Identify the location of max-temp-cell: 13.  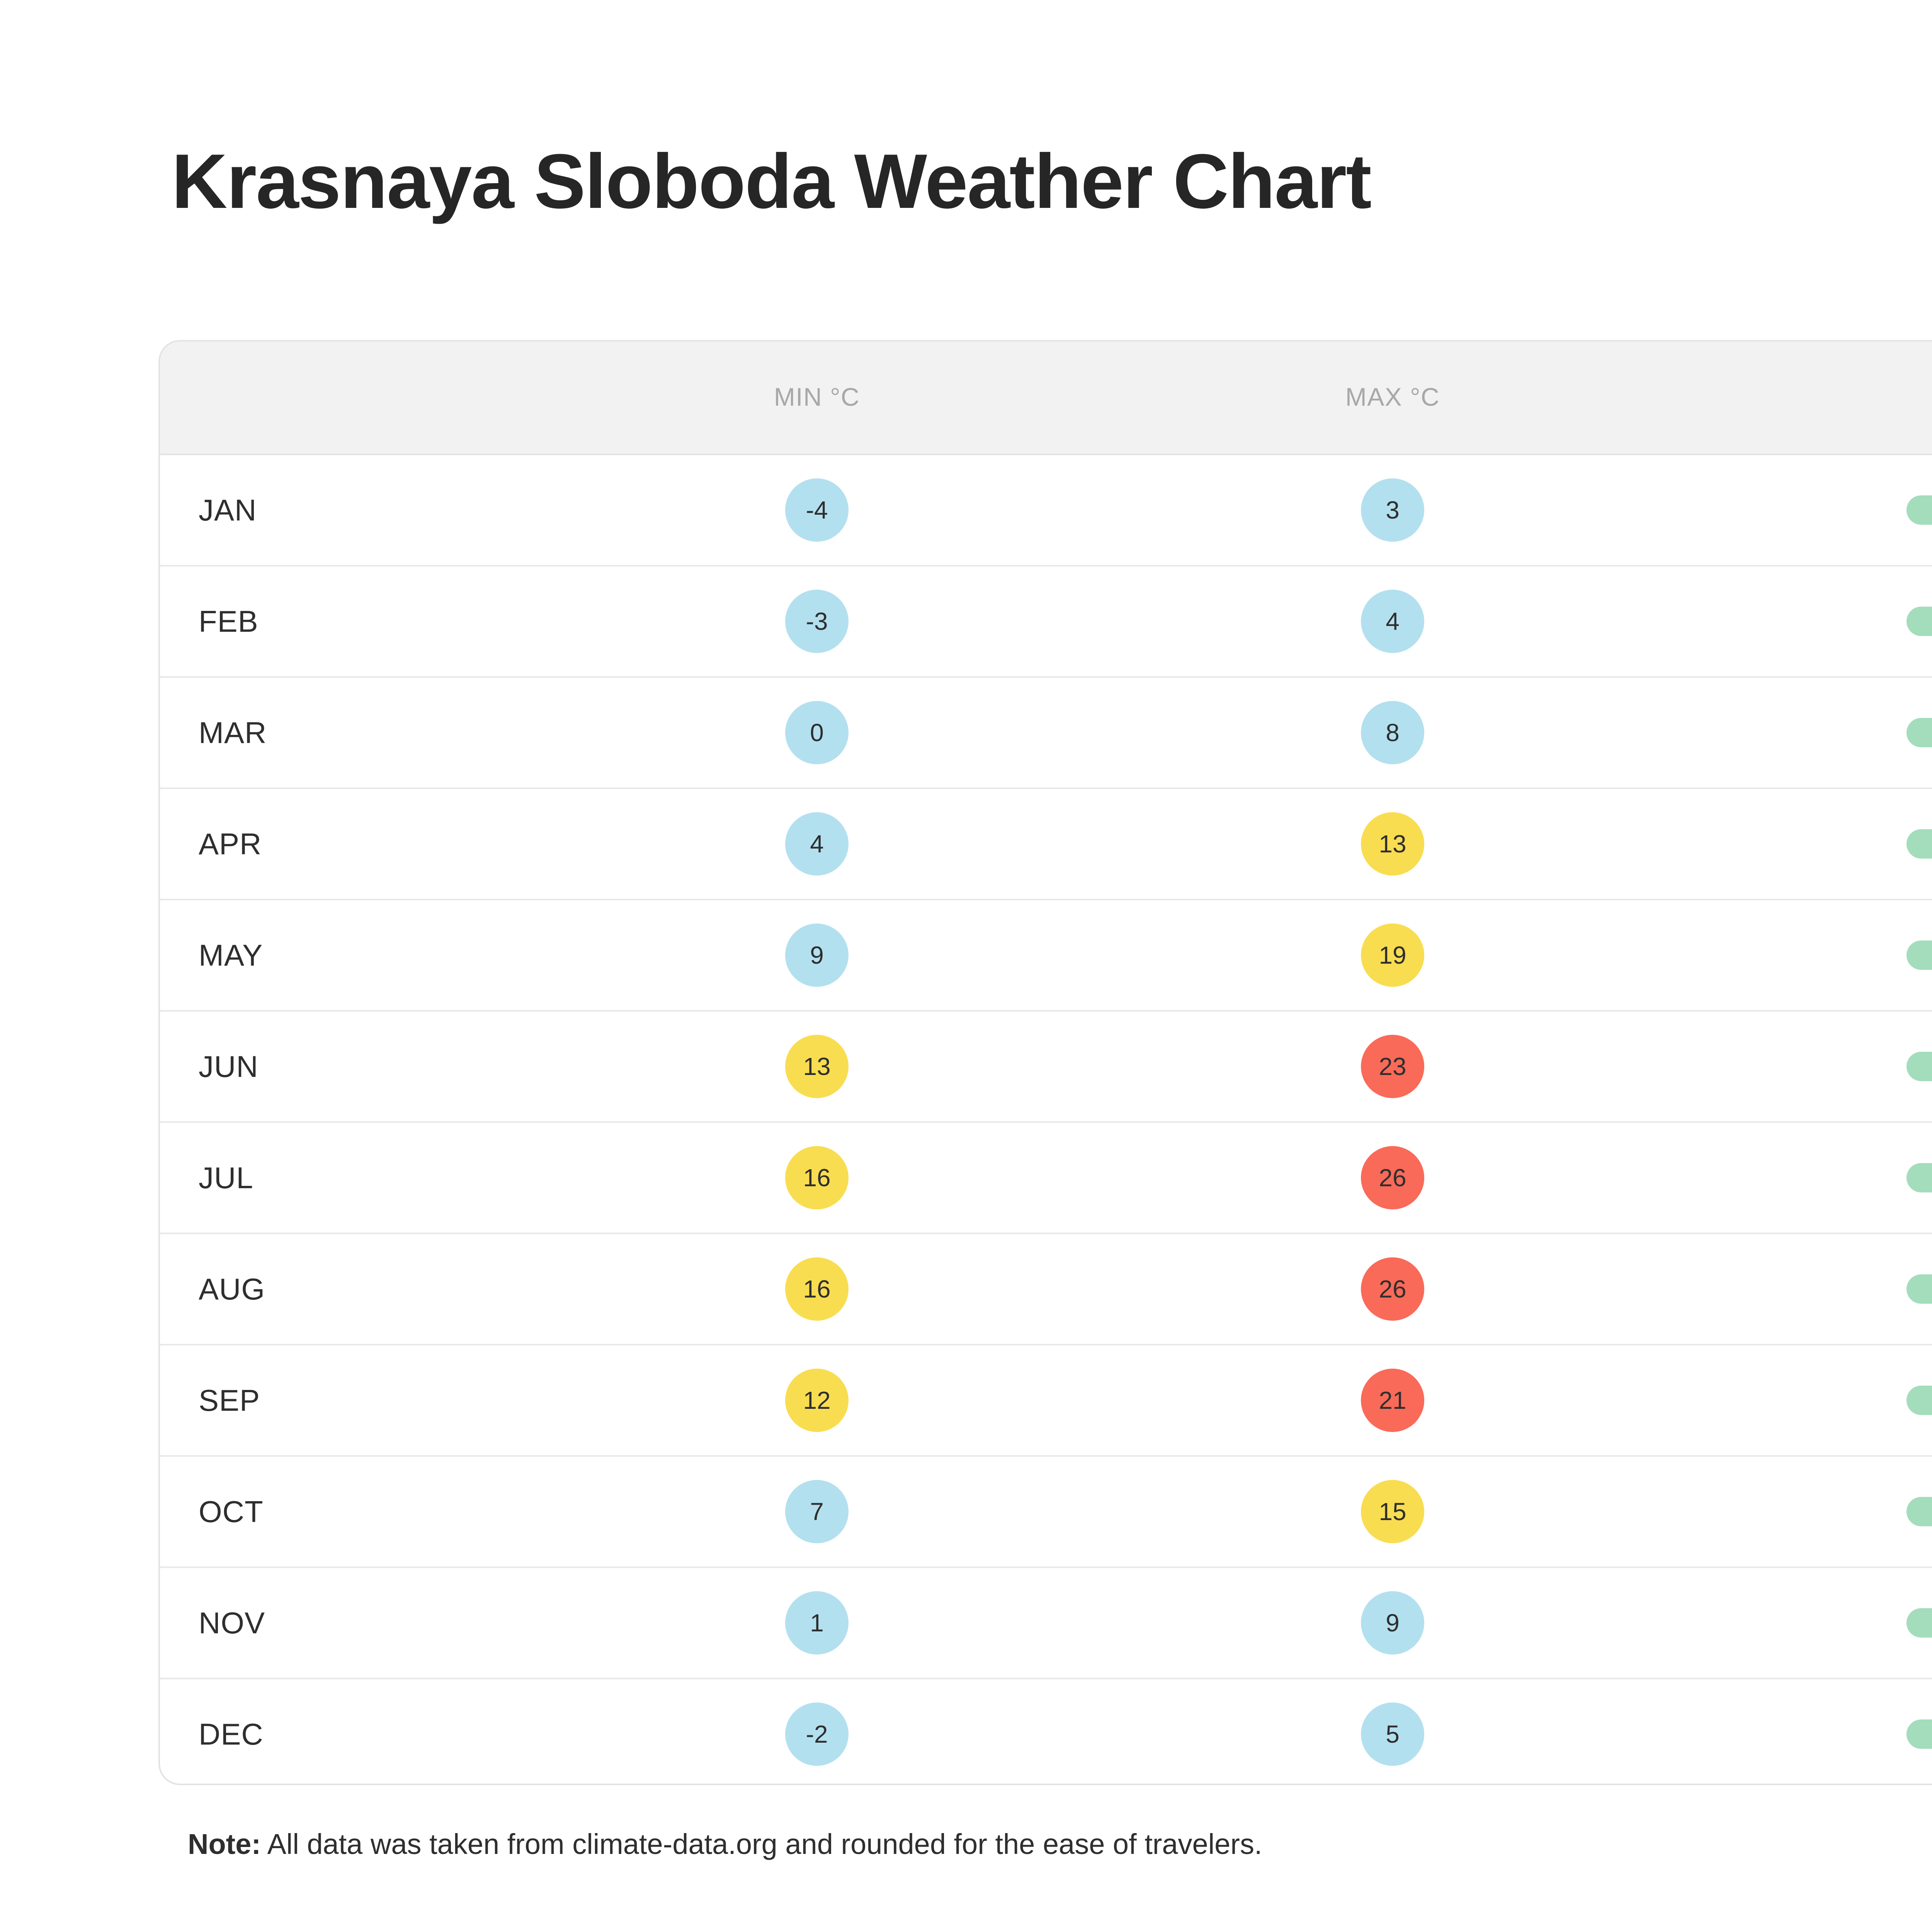
(1392, 844).